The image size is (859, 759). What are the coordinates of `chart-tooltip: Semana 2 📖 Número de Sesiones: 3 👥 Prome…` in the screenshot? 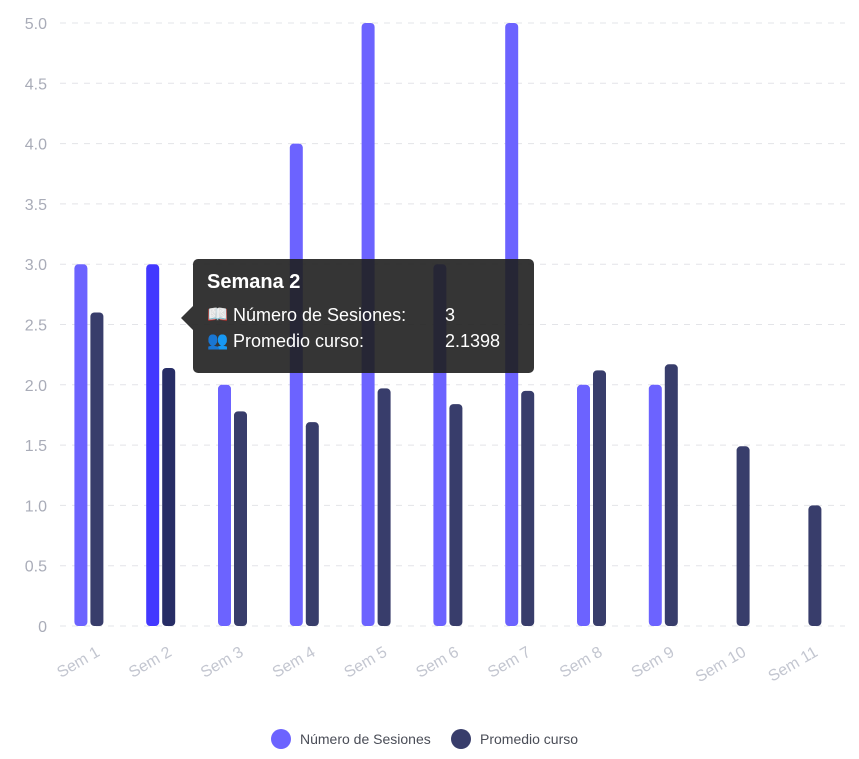 It's located at (357, 316).